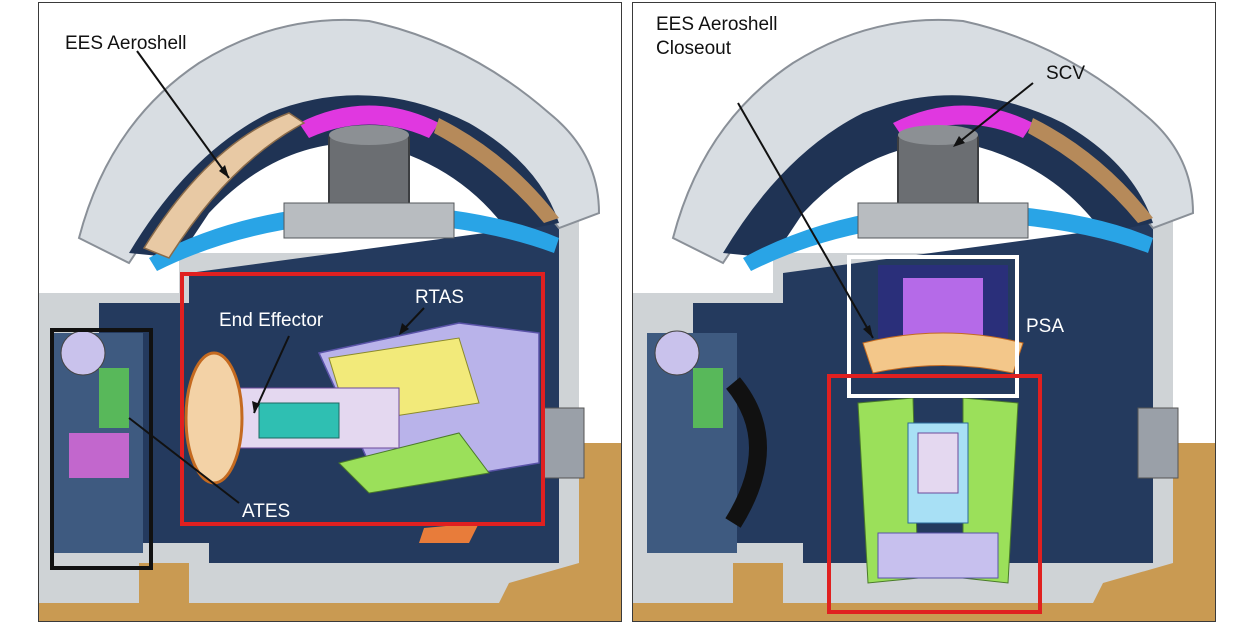 Image resolution: width=1258 pixels, height=637 pixels. What do you see at coordinates (271, 374) in the screenshot?
I see `end-effector-leader` at bounding box center [271, 374].